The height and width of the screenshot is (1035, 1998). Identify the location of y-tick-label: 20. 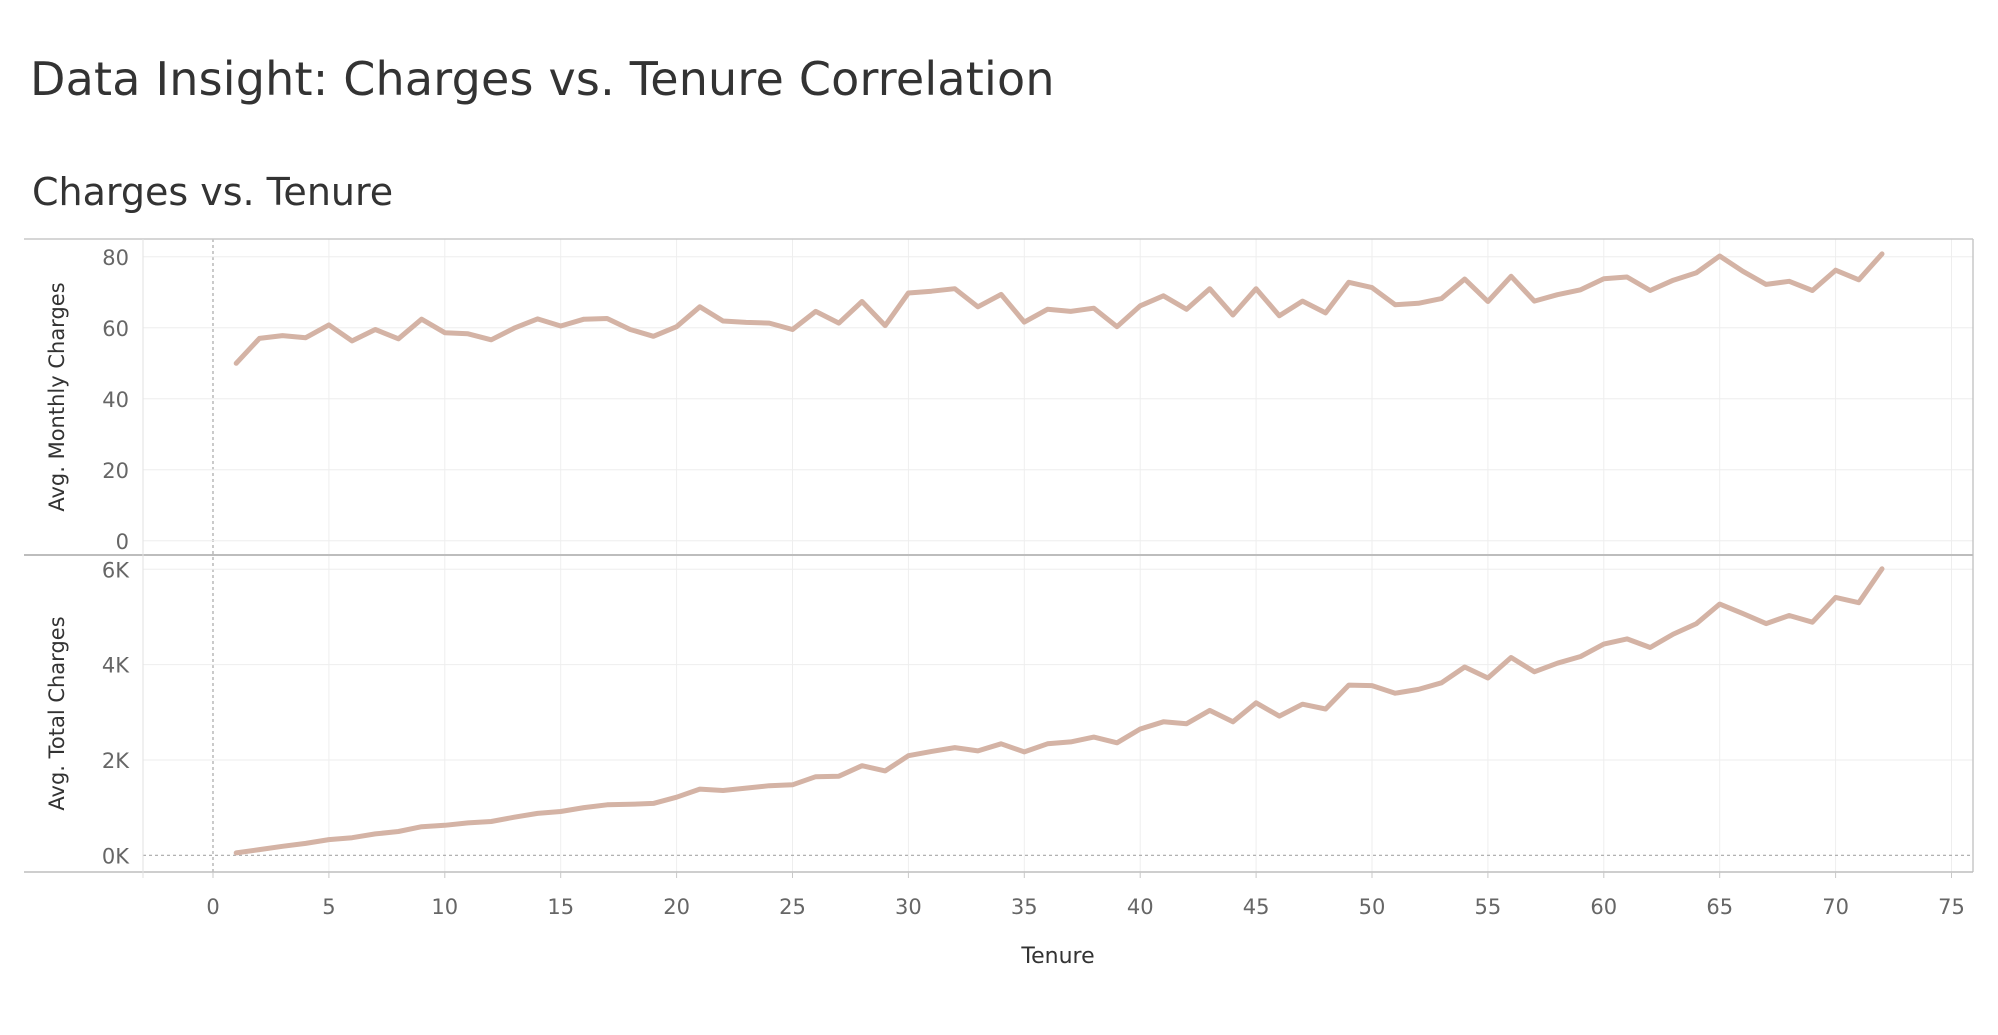
(115, 471).